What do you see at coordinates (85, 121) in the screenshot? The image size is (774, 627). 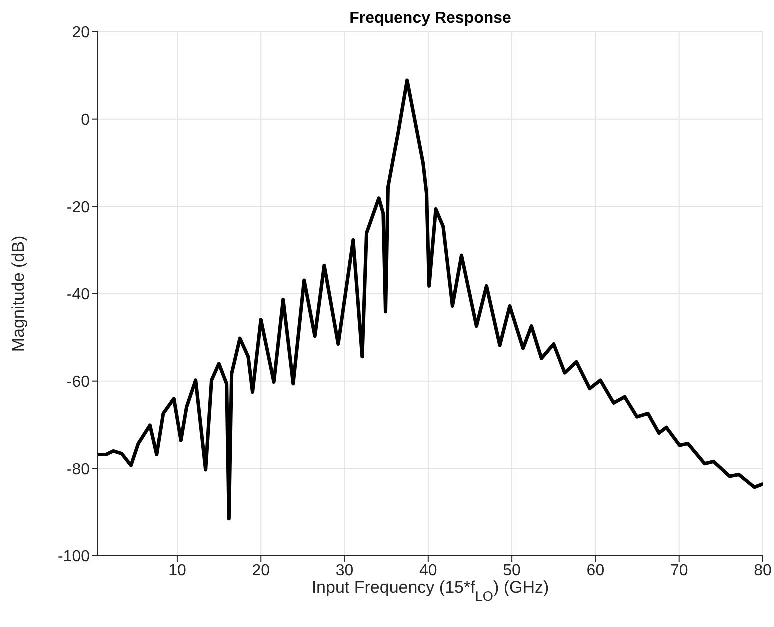 I see `y-tick-label: 0` at bounding box center [85, 121].